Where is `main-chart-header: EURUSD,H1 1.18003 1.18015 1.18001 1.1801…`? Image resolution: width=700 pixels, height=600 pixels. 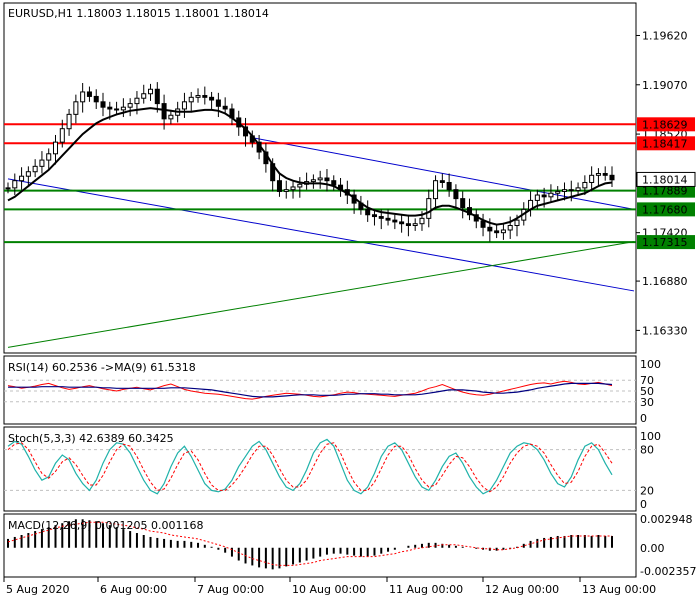
main-chart-header: EURUSD,H1 1.18003 1.18015 1.18001 1.1801… is located at coordinates (138, 13).